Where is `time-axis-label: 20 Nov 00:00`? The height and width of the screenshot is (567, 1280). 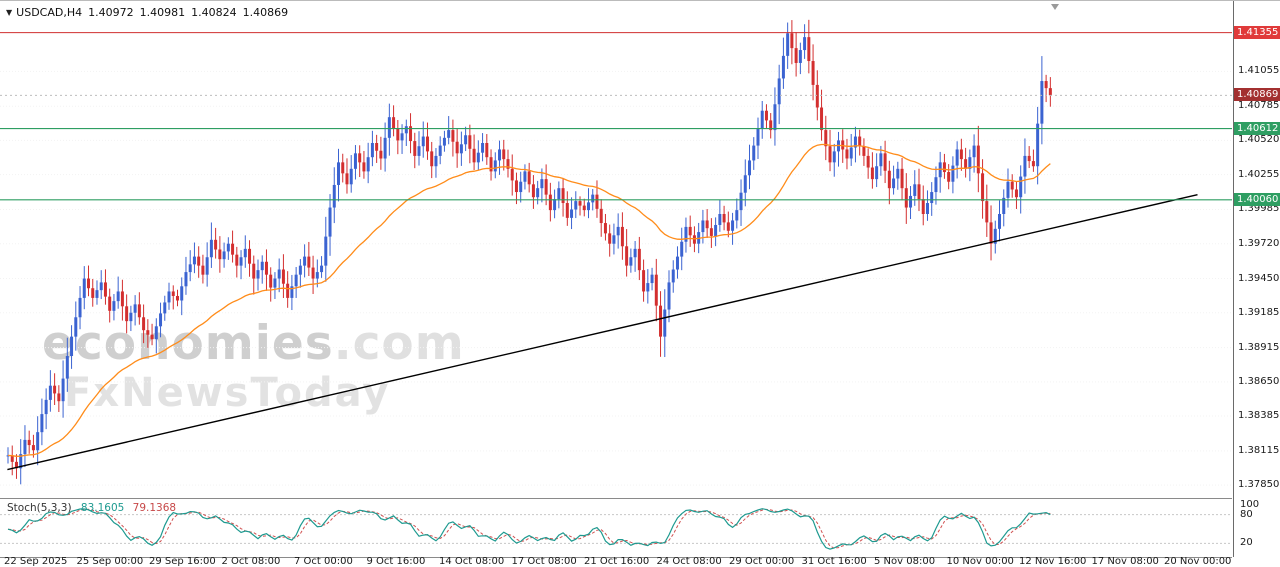
time-axis-label: 20 Nov 00:00 is located at coordinates (1198, 561).